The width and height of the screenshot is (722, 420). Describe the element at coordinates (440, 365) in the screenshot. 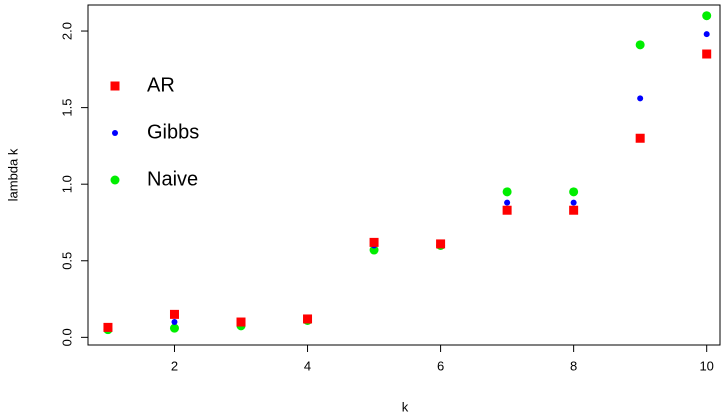

I see `x-tick-label: 6` at that location.